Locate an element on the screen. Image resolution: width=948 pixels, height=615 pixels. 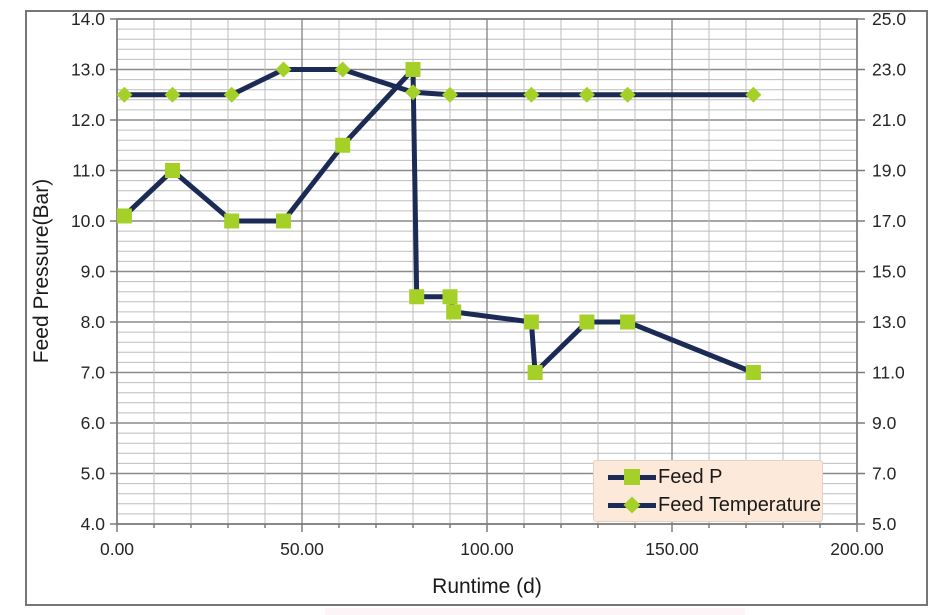
y-right-tick-label: 25.0 is located at coordinates (889, 19).